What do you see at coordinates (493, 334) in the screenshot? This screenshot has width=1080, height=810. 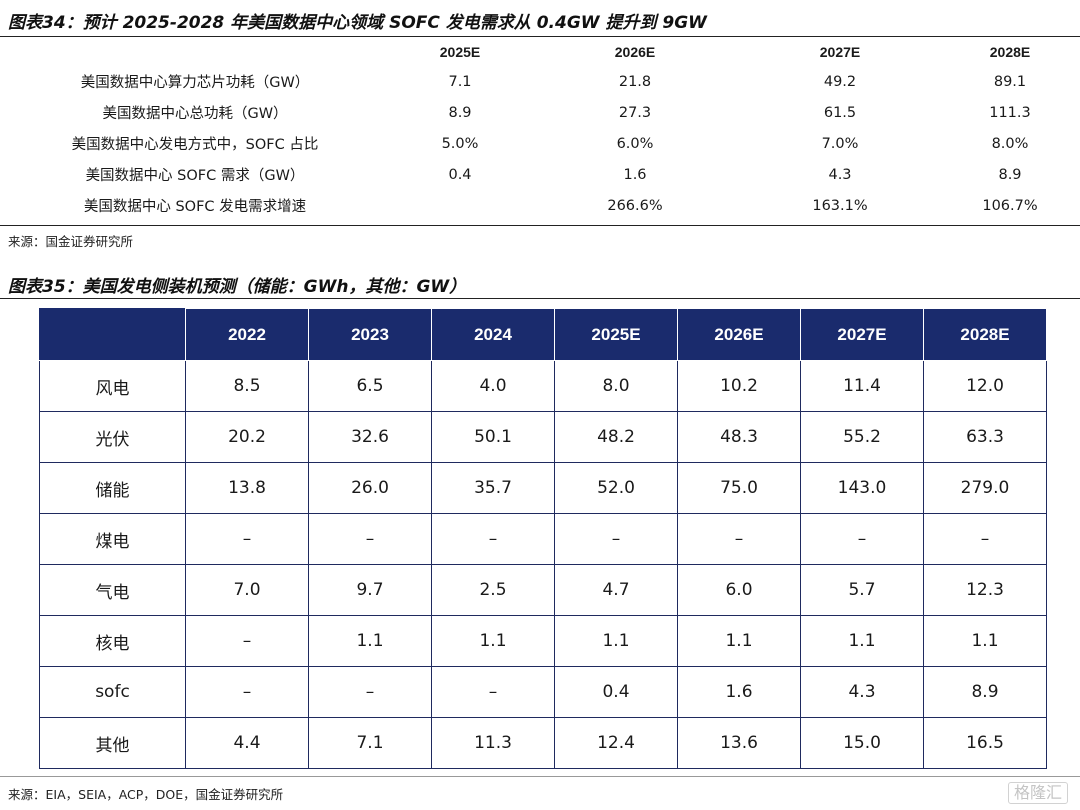 I see `header-cell: 2024` at bounding box center [493, 334].